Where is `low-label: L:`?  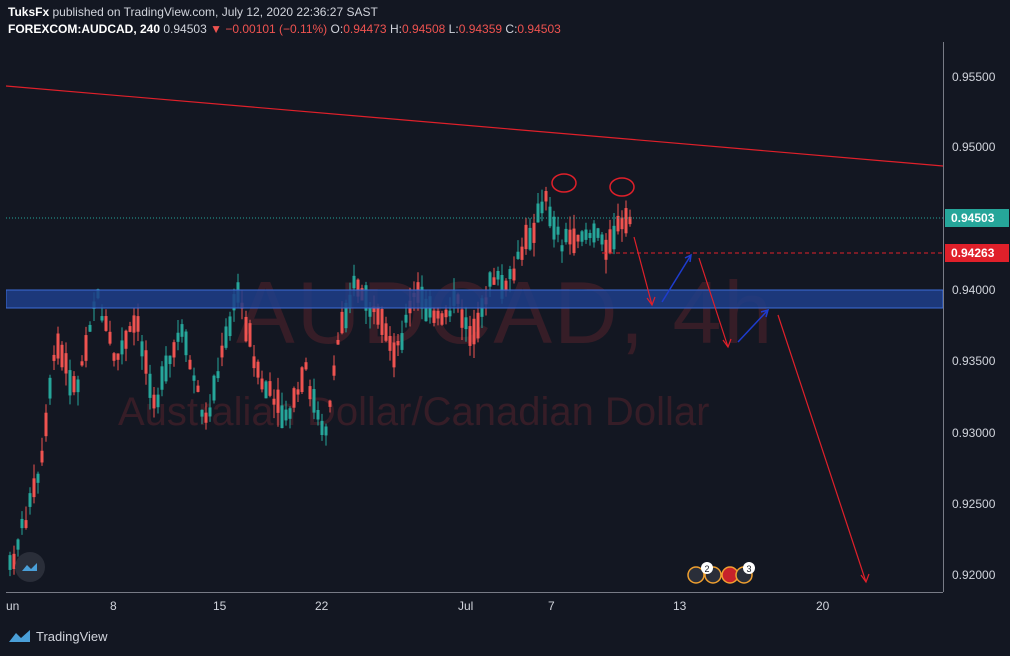
low-label: L: is located at coordinates (453, 29).